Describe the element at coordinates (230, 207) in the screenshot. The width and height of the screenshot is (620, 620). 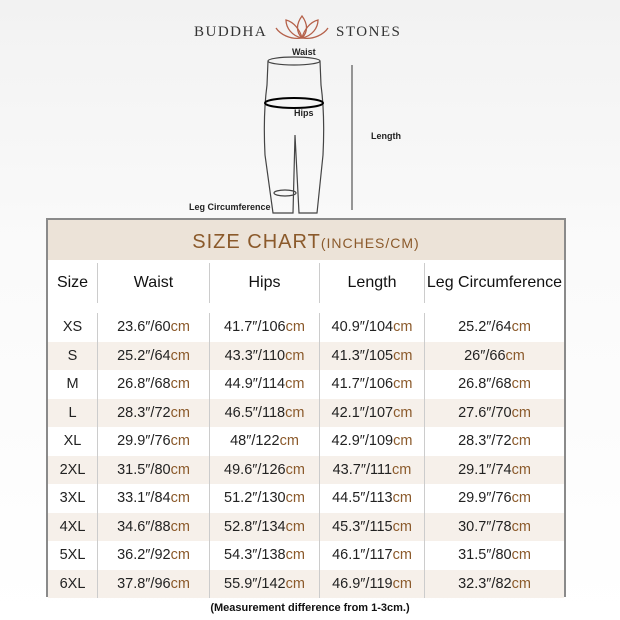
I see `leg-circumference-label: Leg Circumference` at that location.